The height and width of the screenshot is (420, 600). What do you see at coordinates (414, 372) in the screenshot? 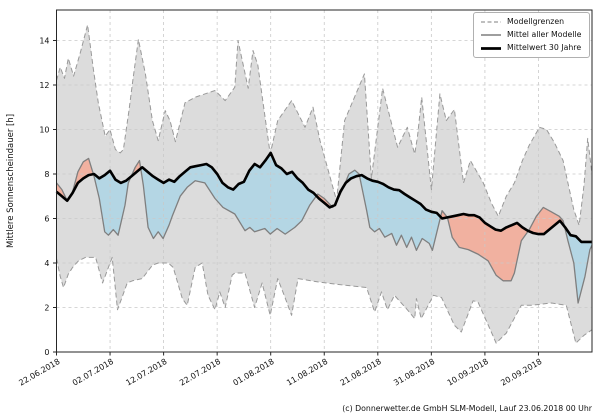
I see `x-tick-label: 31.08.2018` at bounding box center [414, 372].